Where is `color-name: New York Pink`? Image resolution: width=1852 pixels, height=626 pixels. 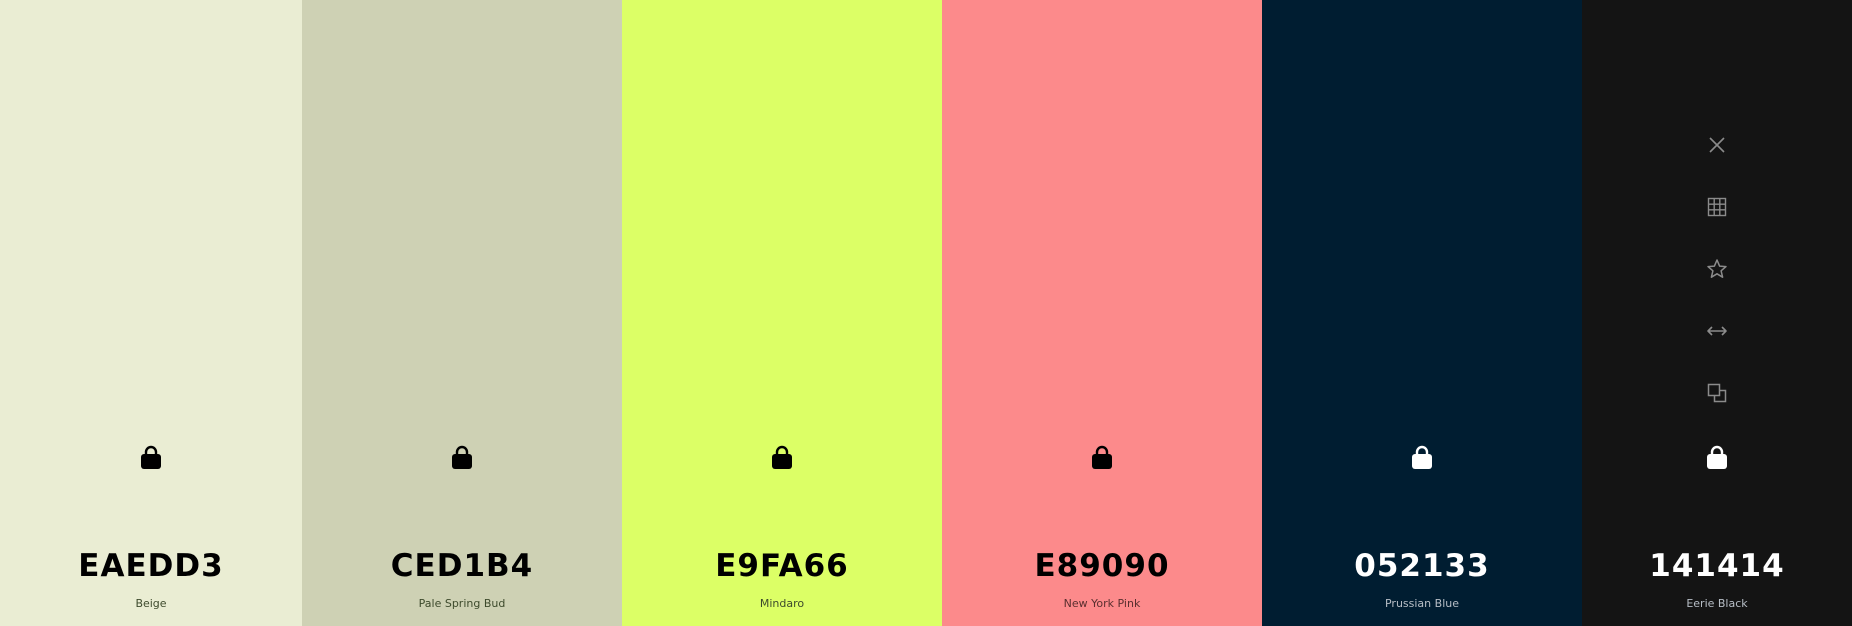 color-name: New York Pink is located at coordinates (1102, 603).